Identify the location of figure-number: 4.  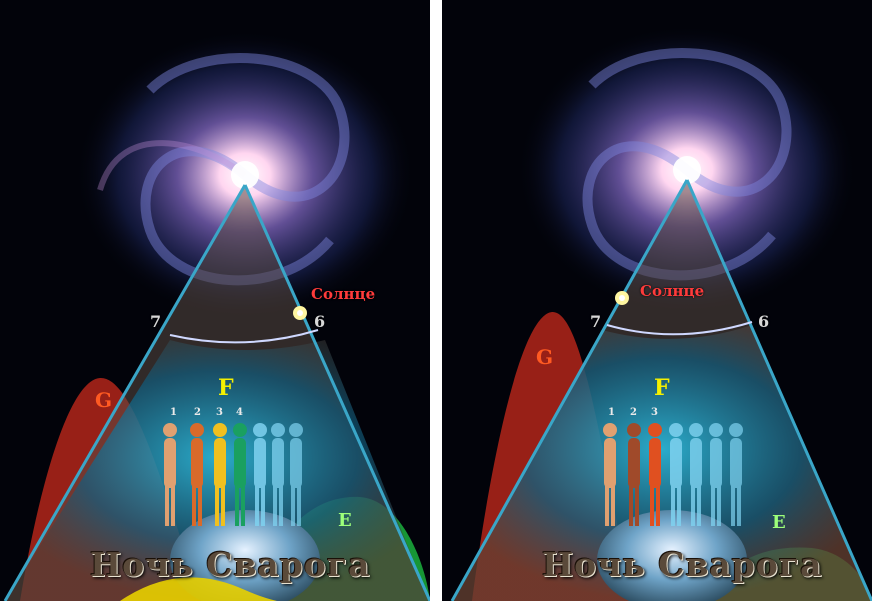
(239, 412).